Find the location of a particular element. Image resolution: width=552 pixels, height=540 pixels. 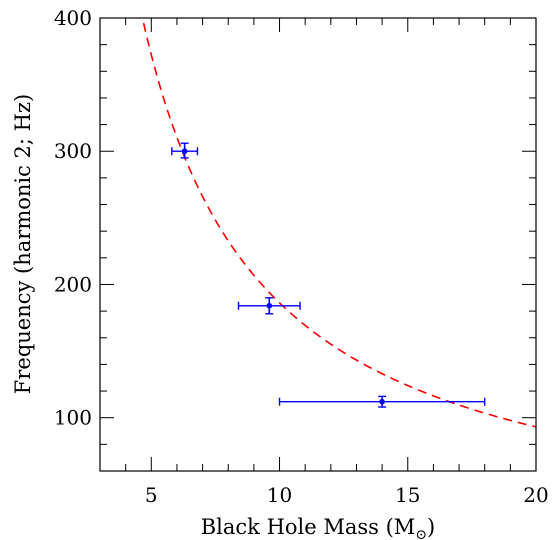

y-tick-label: 100 is located at coordinates (73, 418).